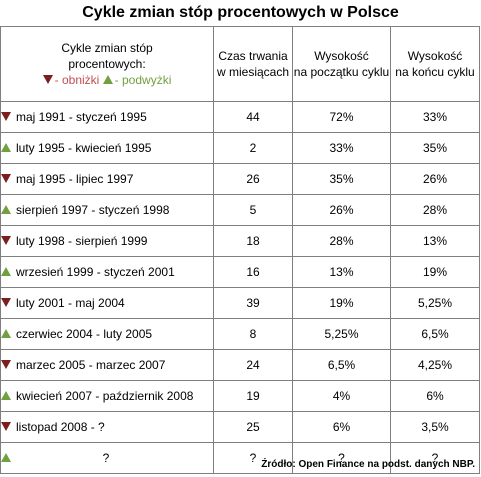  I want to click on period-label: maj 1995 - lipiec 1997, so click(75, 179).